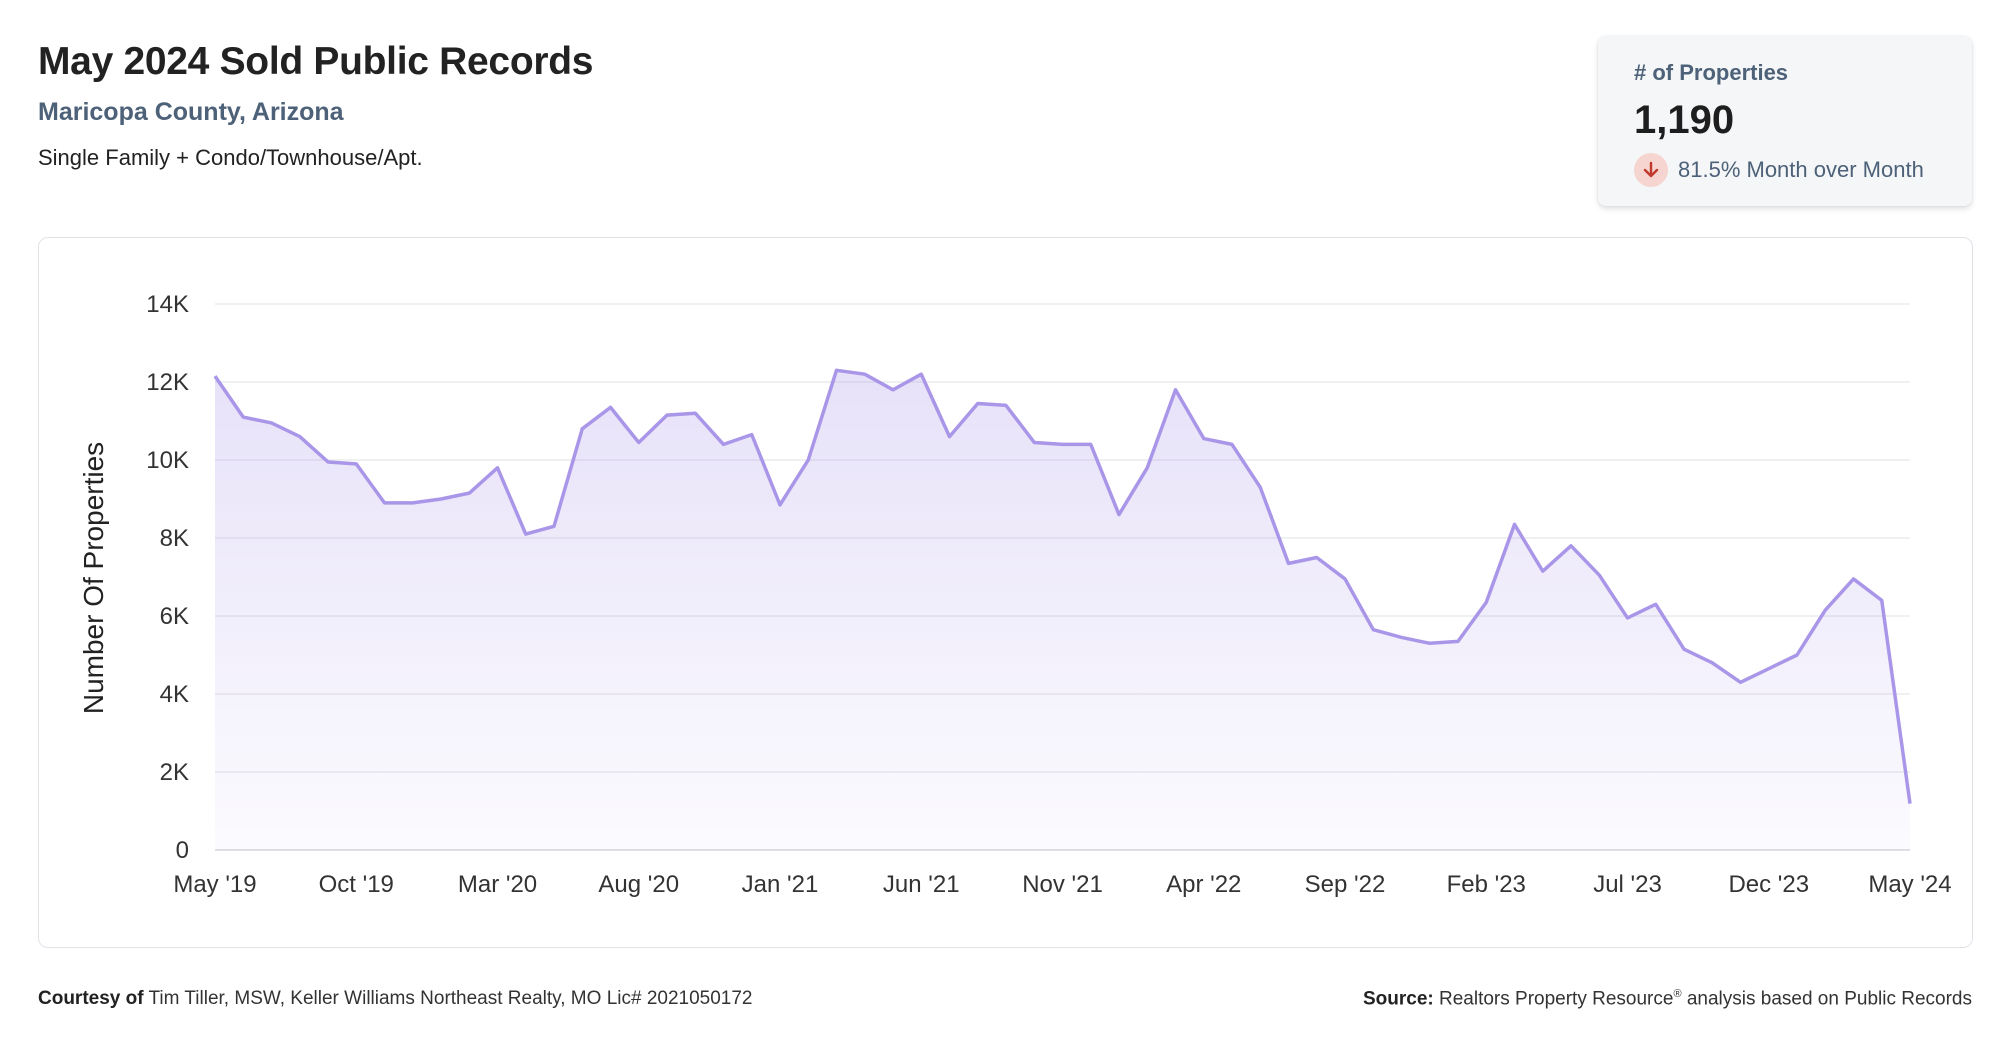 This screenshot has width=1999, height=1049. I want to click on arrow-down-icon, so click(1651, 170).